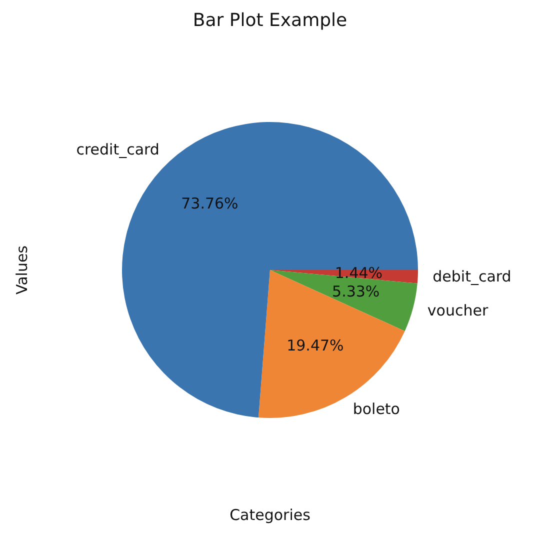  What do you see at coordinates (270, 515) in the screenshot?
I see `text: Categories` at bounding box center [270, 515].